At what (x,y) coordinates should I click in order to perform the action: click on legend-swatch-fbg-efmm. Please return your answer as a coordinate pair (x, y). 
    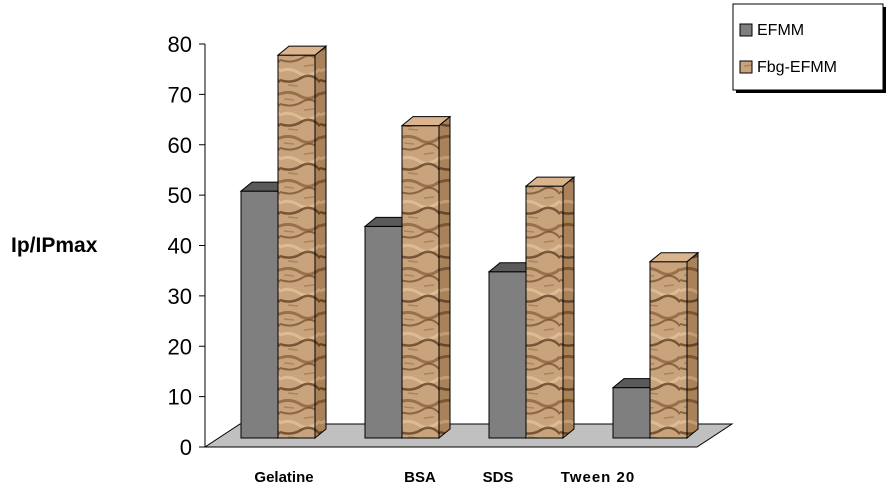
    Looking at the image, I should click on (746, 67).